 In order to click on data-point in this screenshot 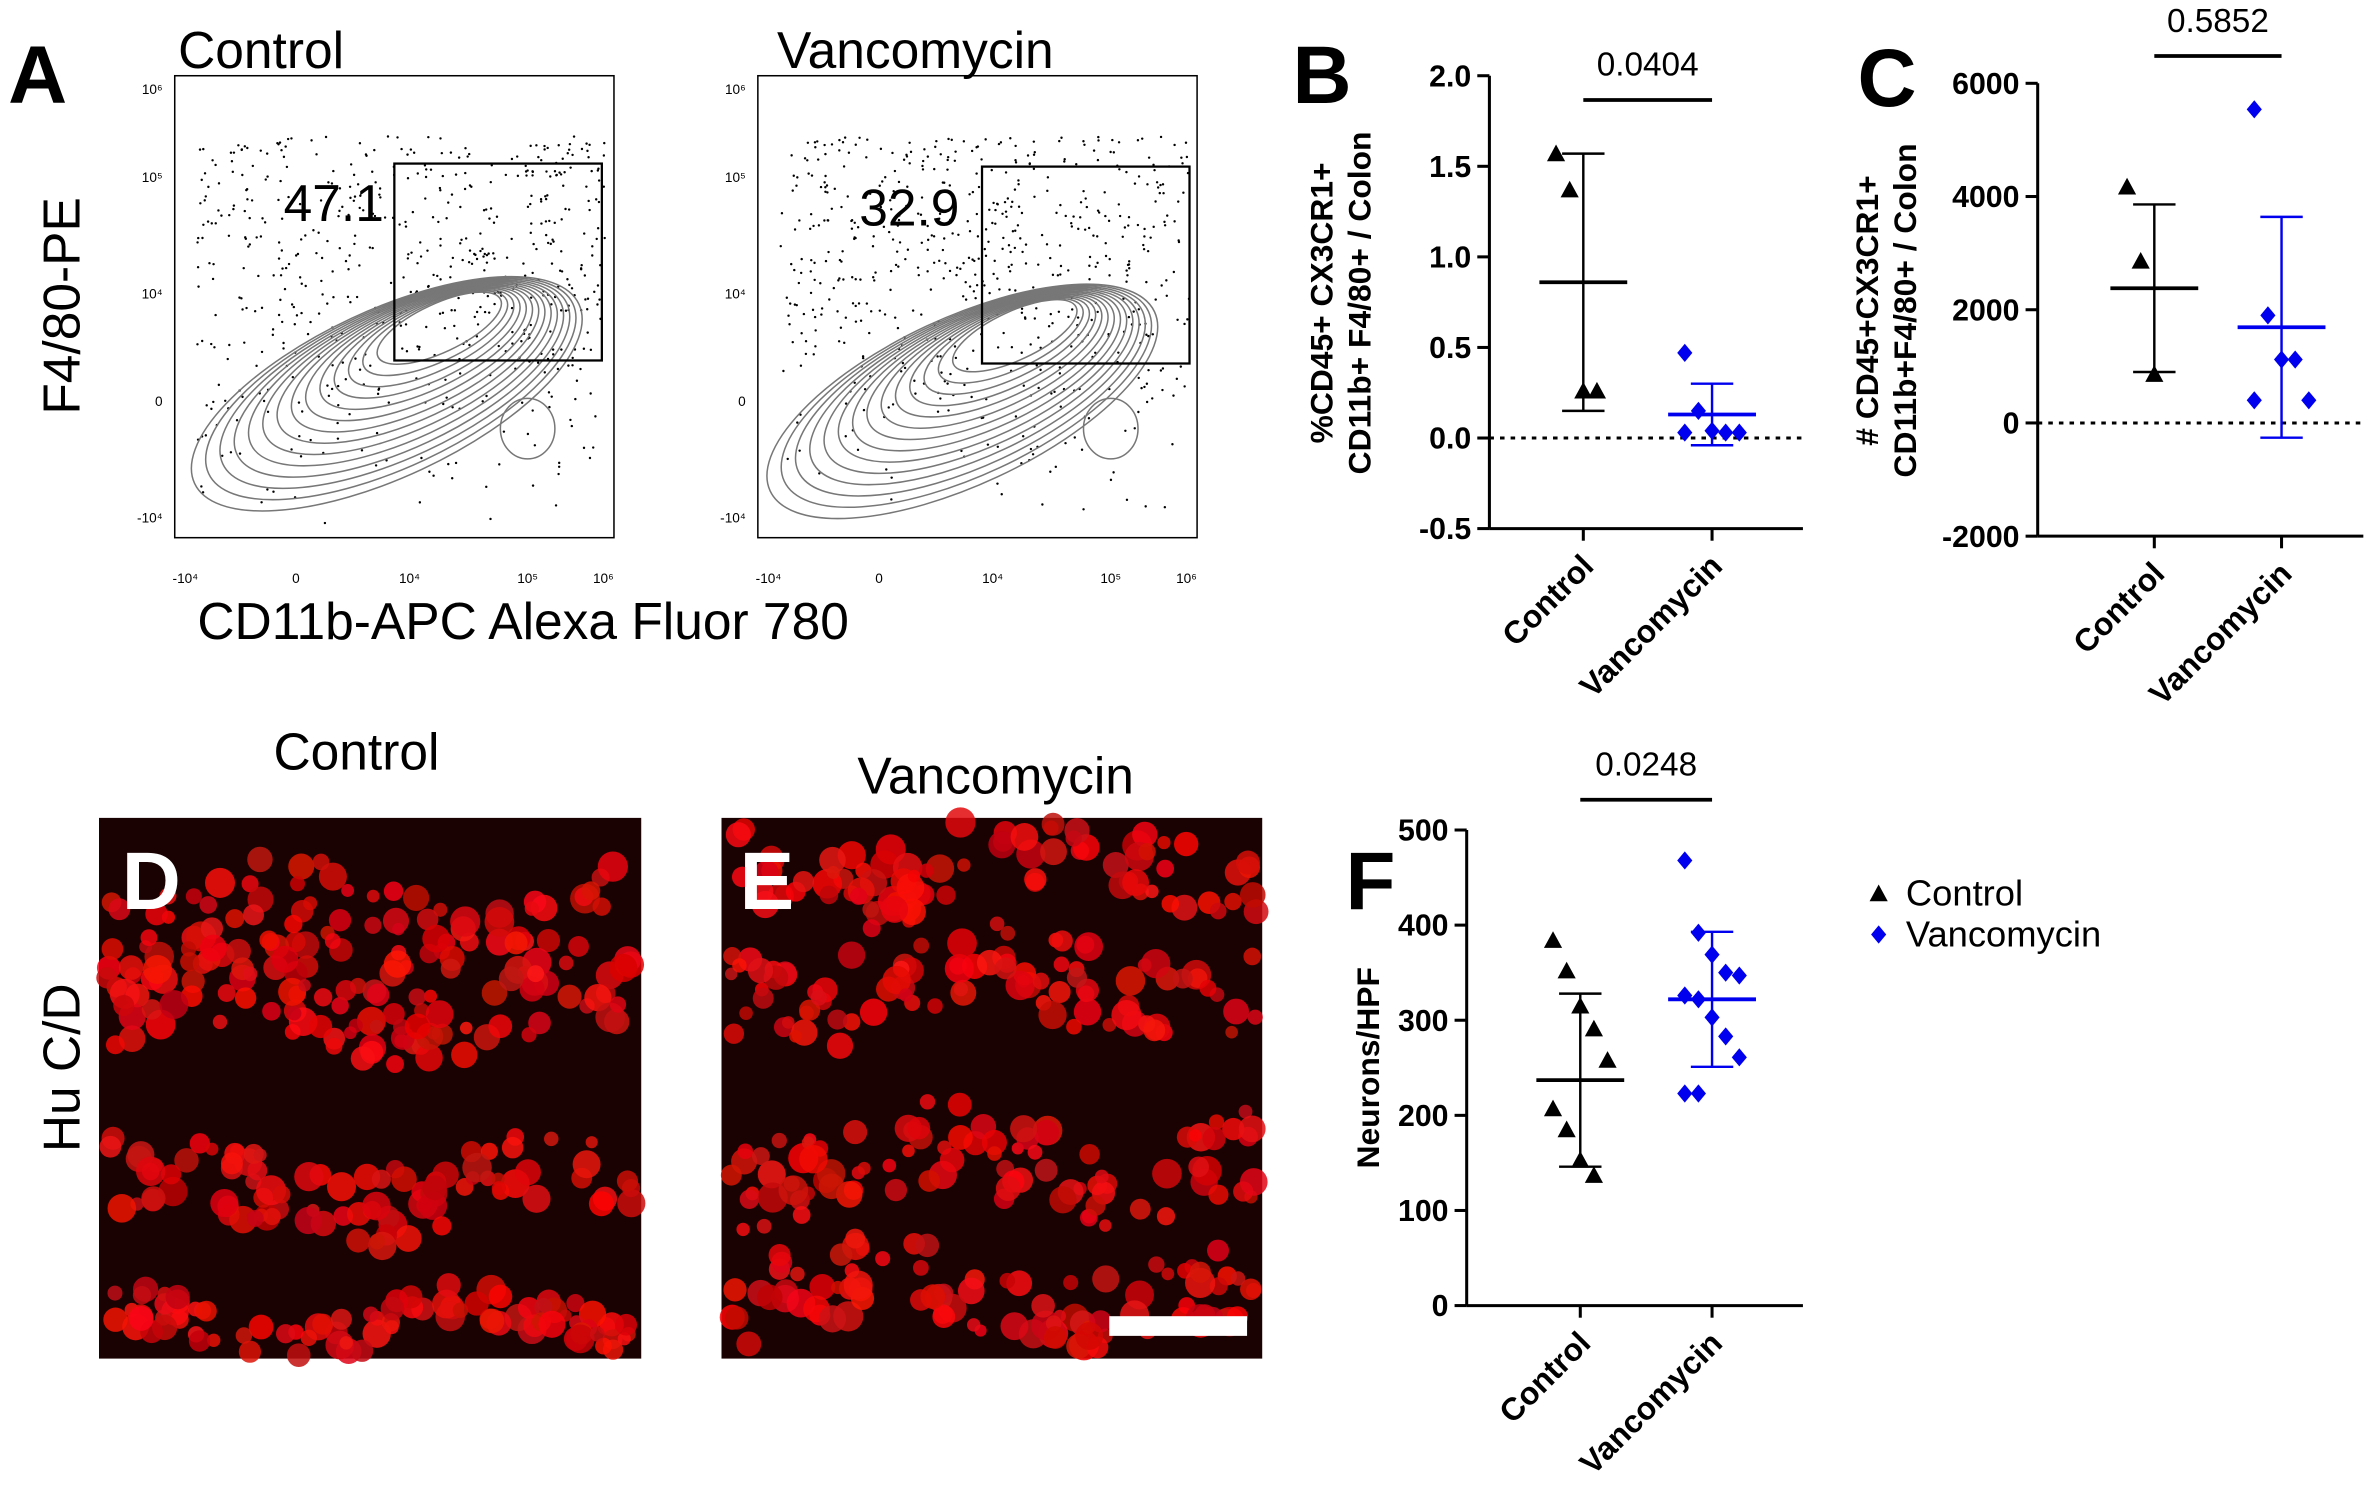, I will do `click(1726, 972)`.